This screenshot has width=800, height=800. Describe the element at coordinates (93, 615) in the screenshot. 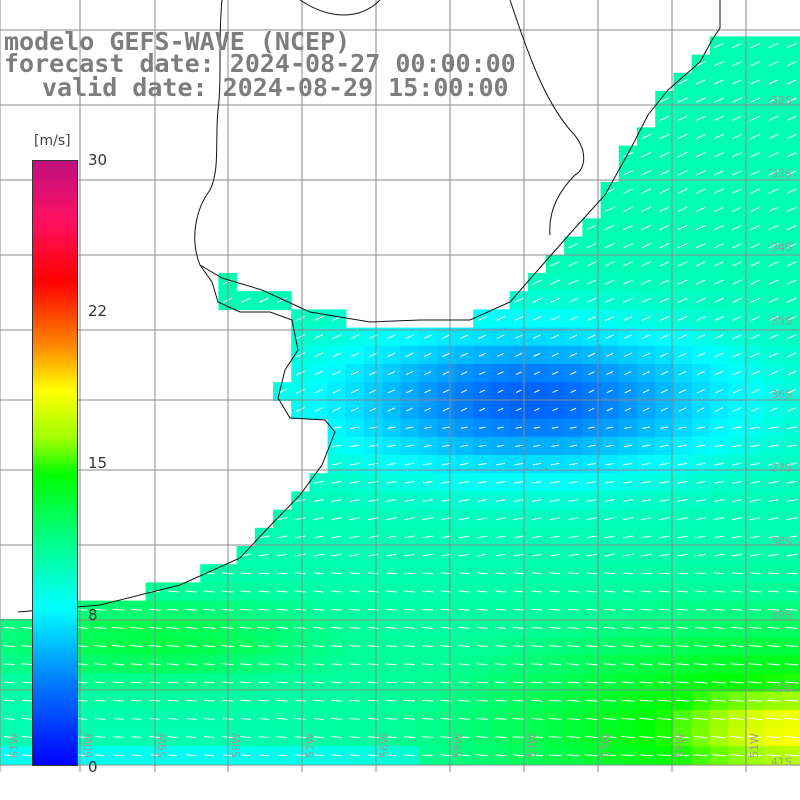

I see `colorbar-tick-8: 8` at that location.